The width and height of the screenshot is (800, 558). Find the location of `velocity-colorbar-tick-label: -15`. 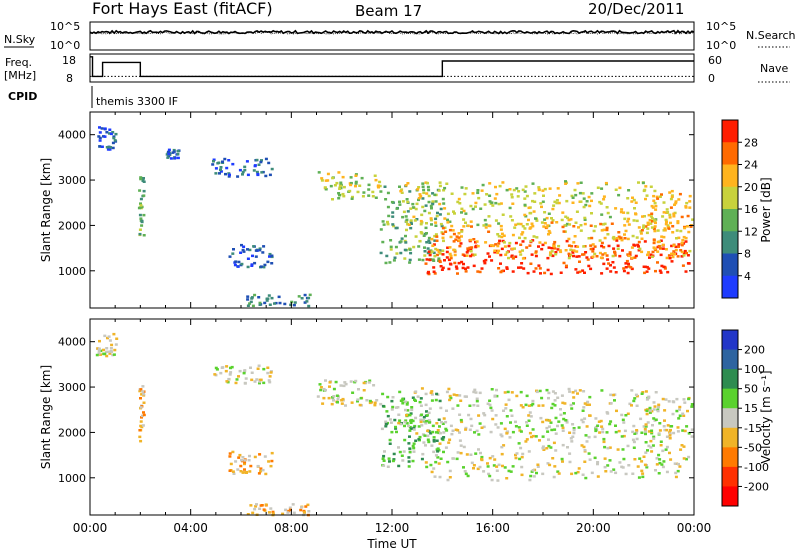

velocity-colorbar-tick-label: -15 is located at coordinates (753, 428).